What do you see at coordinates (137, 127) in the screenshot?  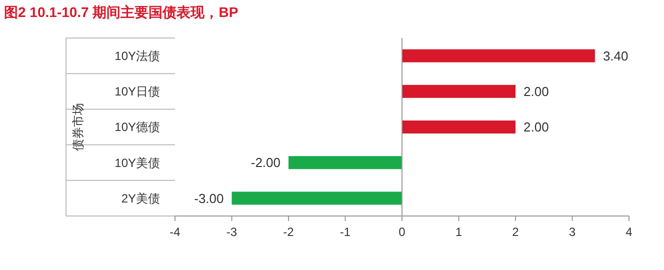 I see `y-tick-label: 10Y德债` at bounding box center [137, 127].